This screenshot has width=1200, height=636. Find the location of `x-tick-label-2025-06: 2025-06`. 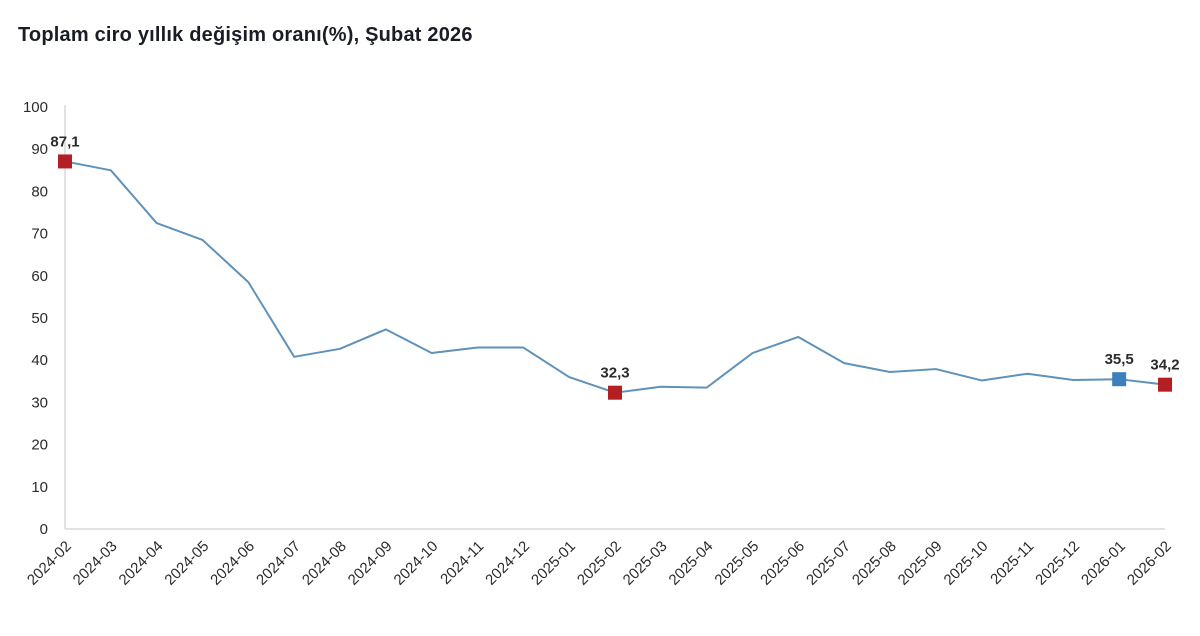

x-tick-label-2025-06: 2025-06 is located at coordinates (782, 563).